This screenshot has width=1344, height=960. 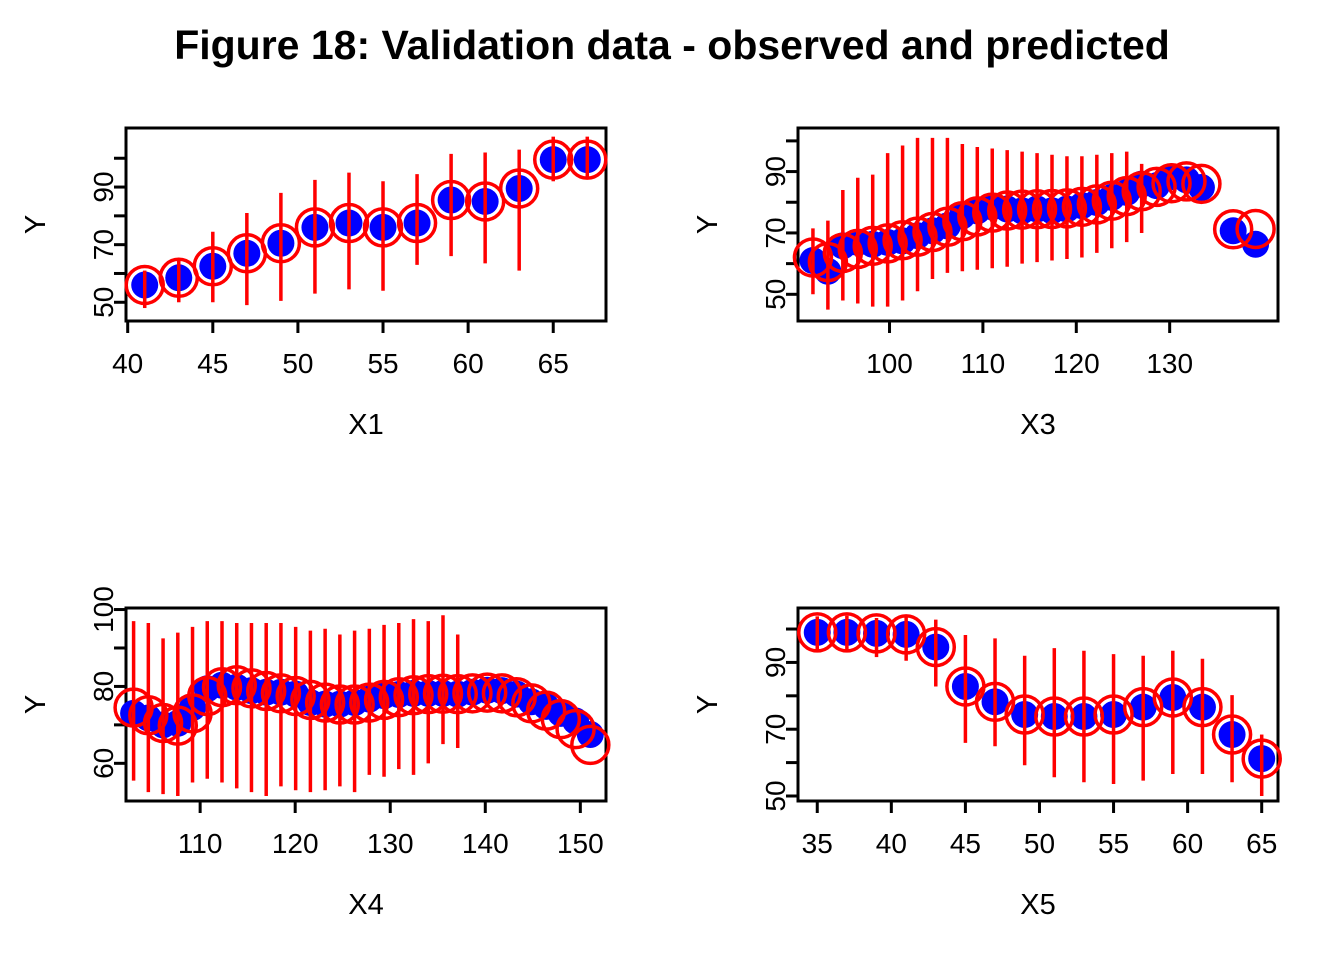 I want to click on panel-x3: 100 110 120 130 50 70 90 X3 Y, so click(x=986, y=283).